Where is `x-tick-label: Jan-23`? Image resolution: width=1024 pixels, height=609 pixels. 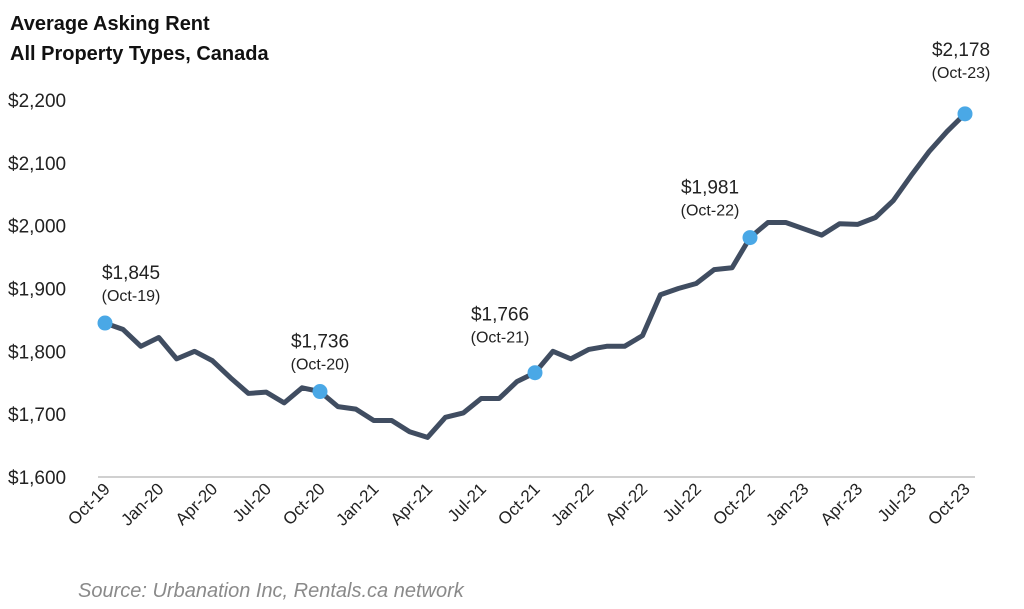
x-tick-label: Jan-23 is located at coordinates (787, 504).